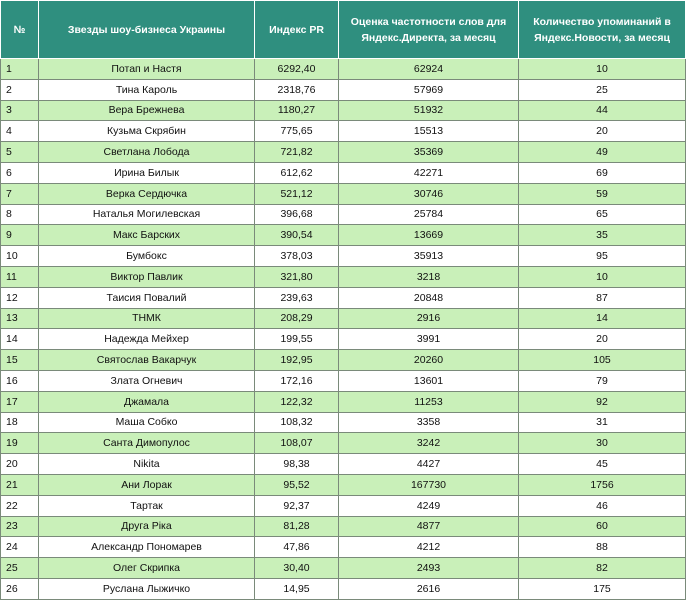 This screenshot has height=605, width=686. I want to click on table-row: 20 Nikita 98,38 4427 45, so click(343, 464).